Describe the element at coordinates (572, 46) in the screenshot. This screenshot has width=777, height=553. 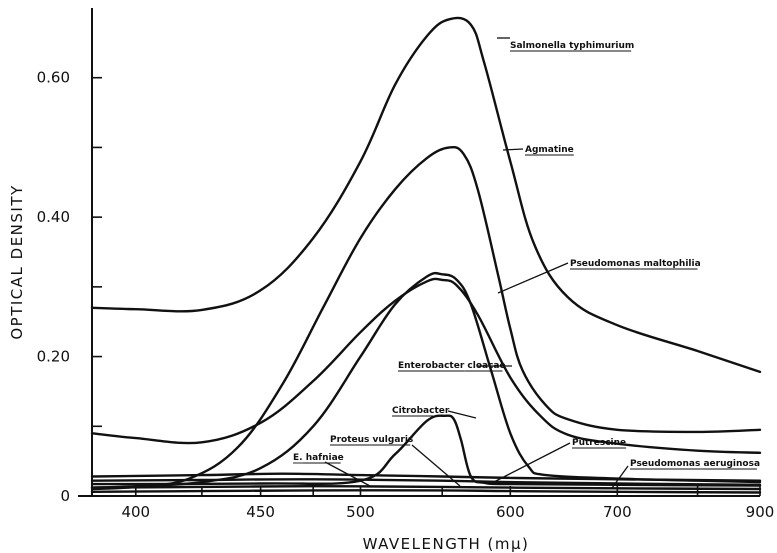
I see `curve-label-salmonella-typhimurium: Salmonella typhimurium` at that location.